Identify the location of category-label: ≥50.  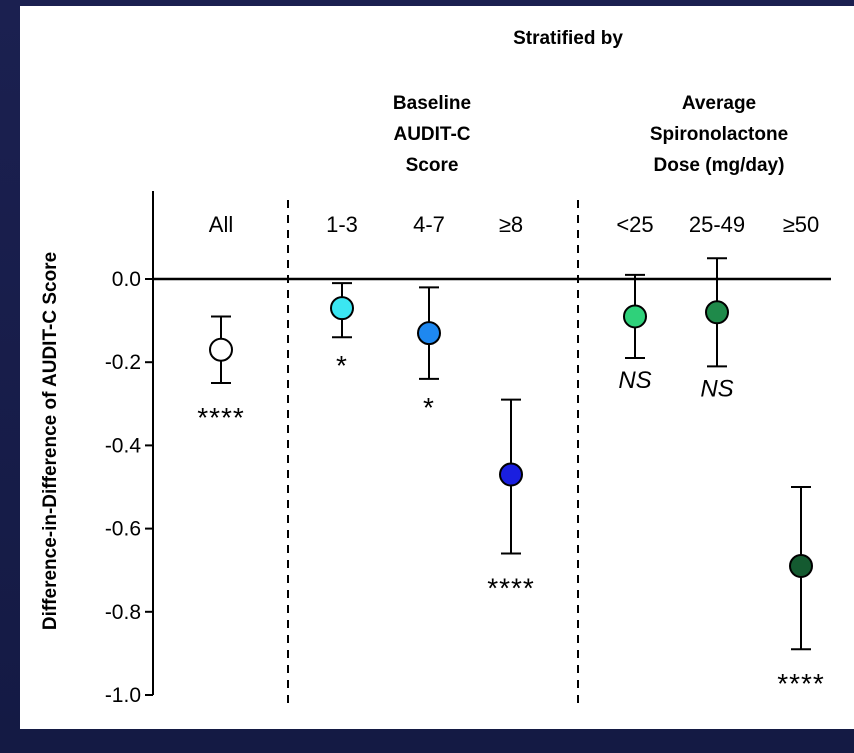
(801, 224).